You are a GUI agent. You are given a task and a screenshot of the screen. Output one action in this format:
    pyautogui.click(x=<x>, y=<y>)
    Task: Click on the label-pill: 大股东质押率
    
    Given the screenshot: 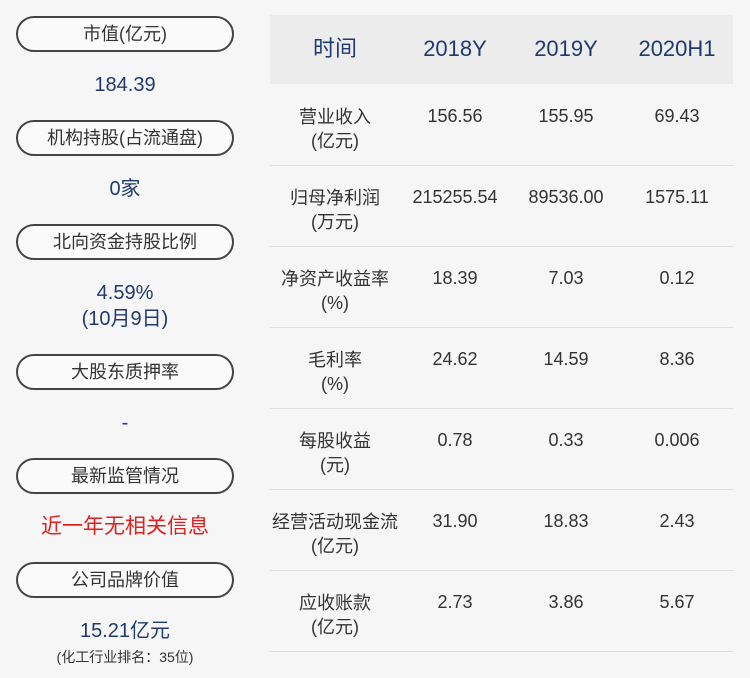 What is the action you would take?
    pyautogui.click(x=125, y=372)
    